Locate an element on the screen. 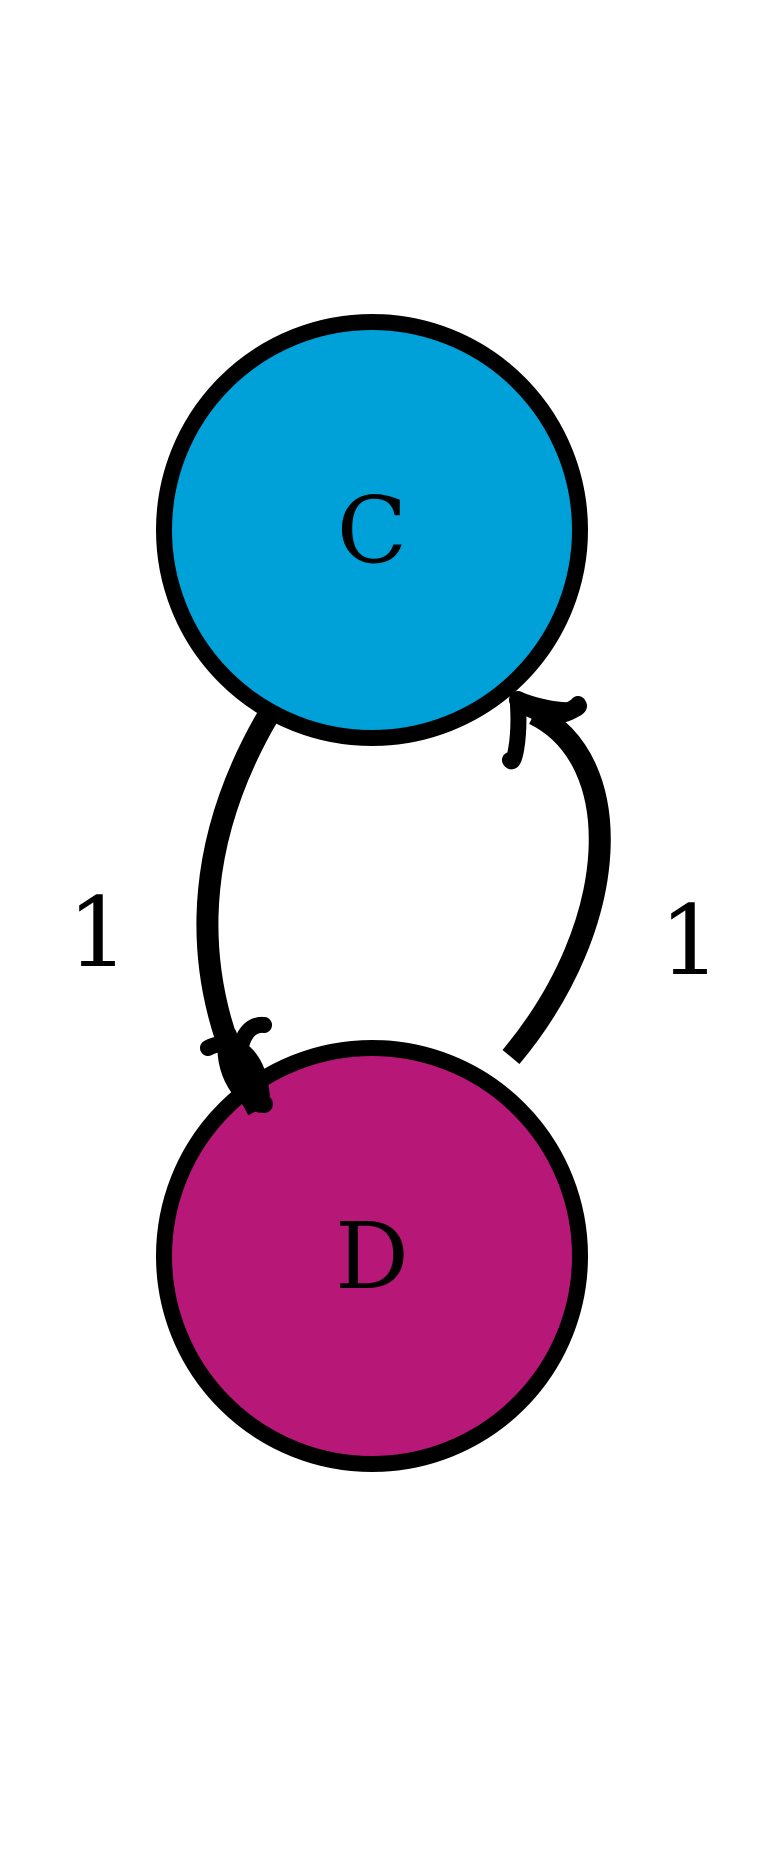 The image size is (758, 1872). node-d: D is located at coordinates (372, 1256).